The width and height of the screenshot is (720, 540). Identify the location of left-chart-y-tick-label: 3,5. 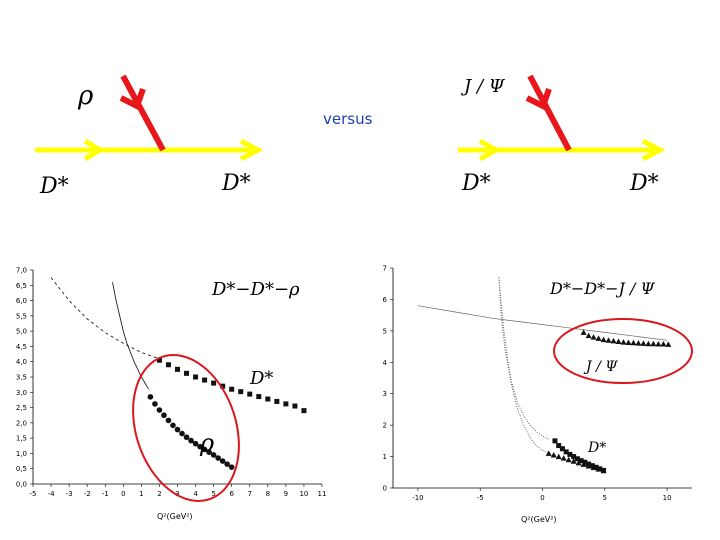
(21, 378).